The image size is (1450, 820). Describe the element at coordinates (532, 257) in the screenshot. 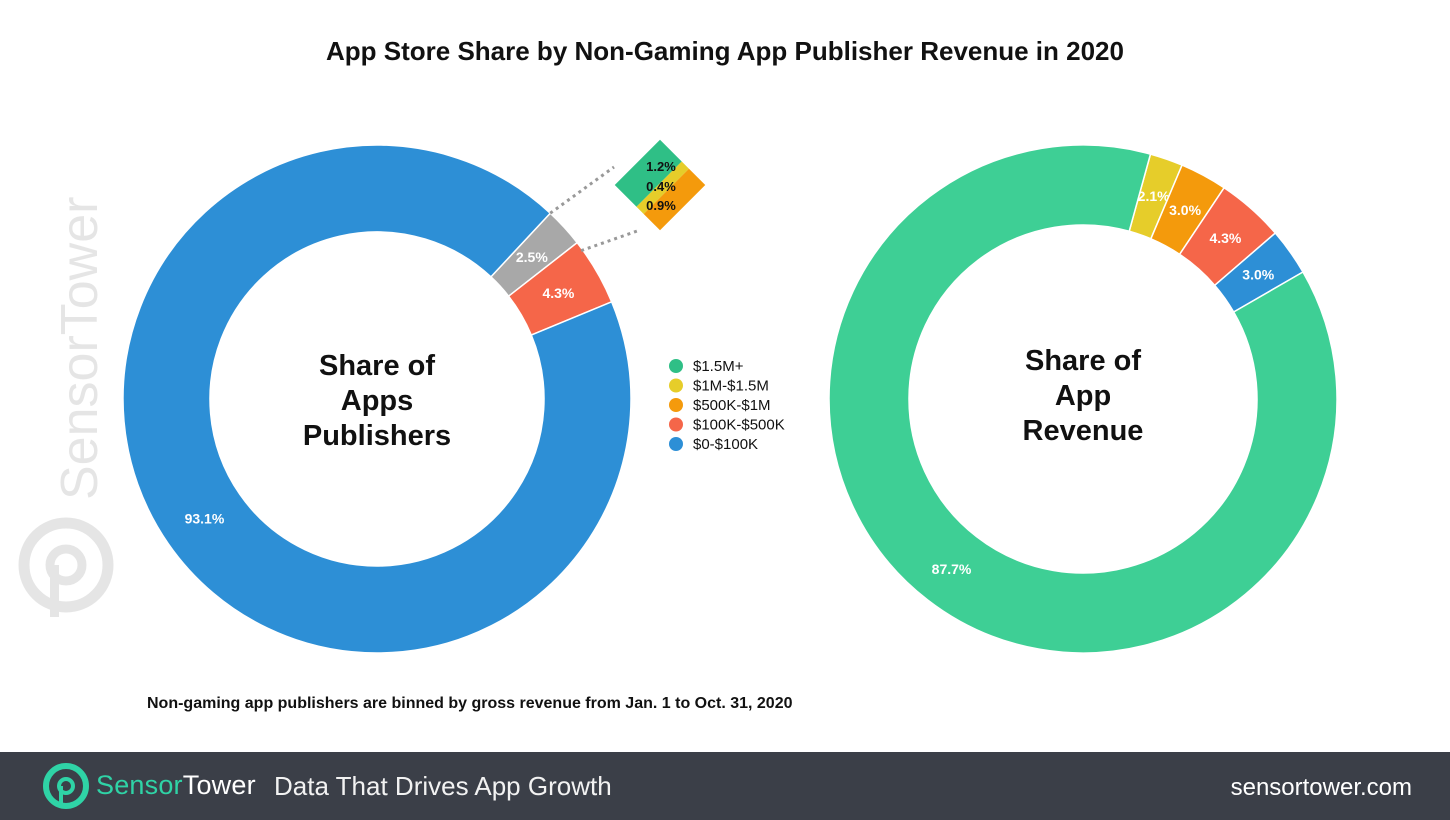

I see `slice-label-500k-combined: 2.5%` at that location.